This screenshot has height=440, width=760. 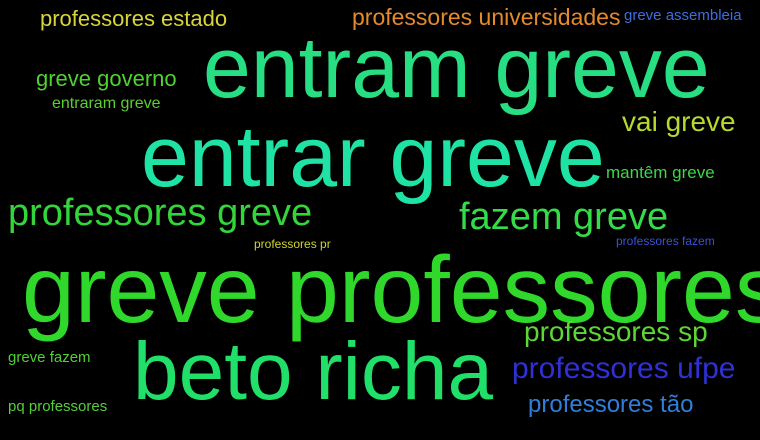 What do you see at coordinates (58, 406) in the screenshot?
I see `word-pq-professores: pq professores` at bounding box center [58, 406].